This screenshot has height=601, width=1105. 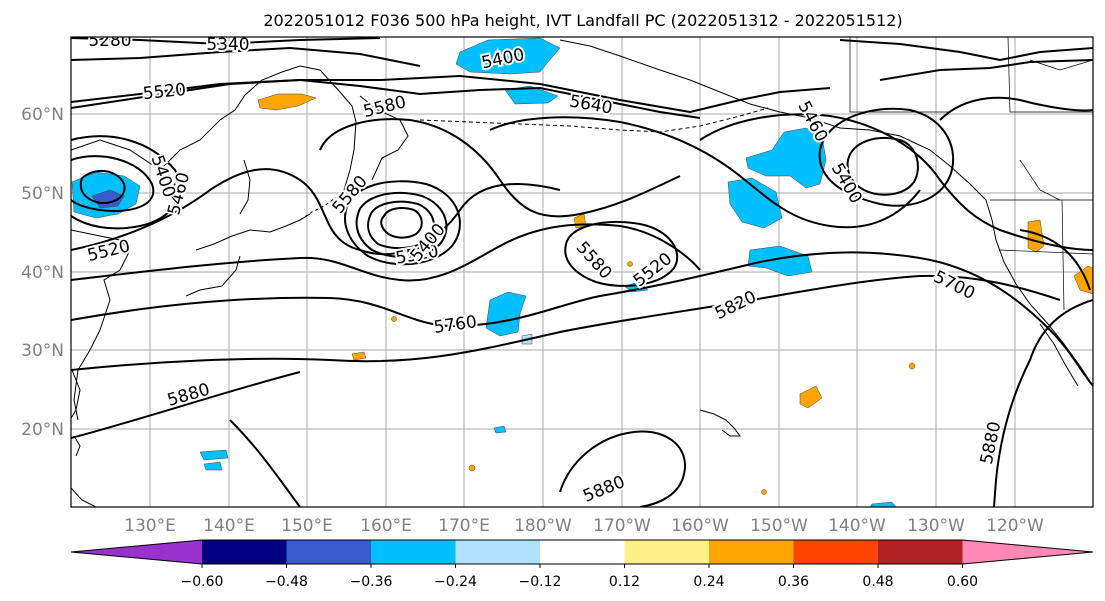 I want to click on lat-labels: 60°N 50°N 40°N 30°N 20°N, so click(x=42, y=272).